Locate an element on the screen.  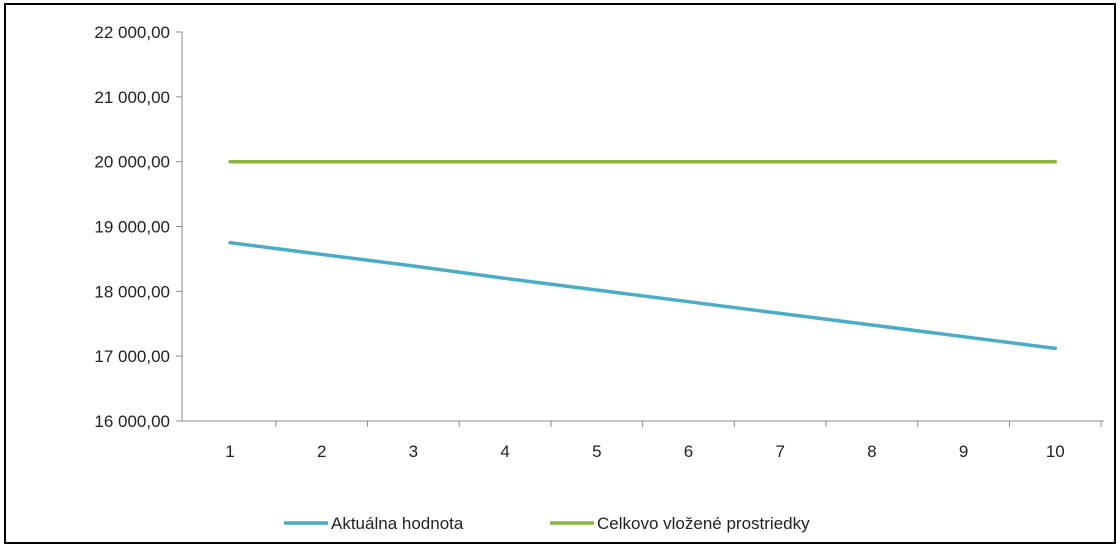
y-tick-label: 20 000,00 is located at coordinates (132, 162).